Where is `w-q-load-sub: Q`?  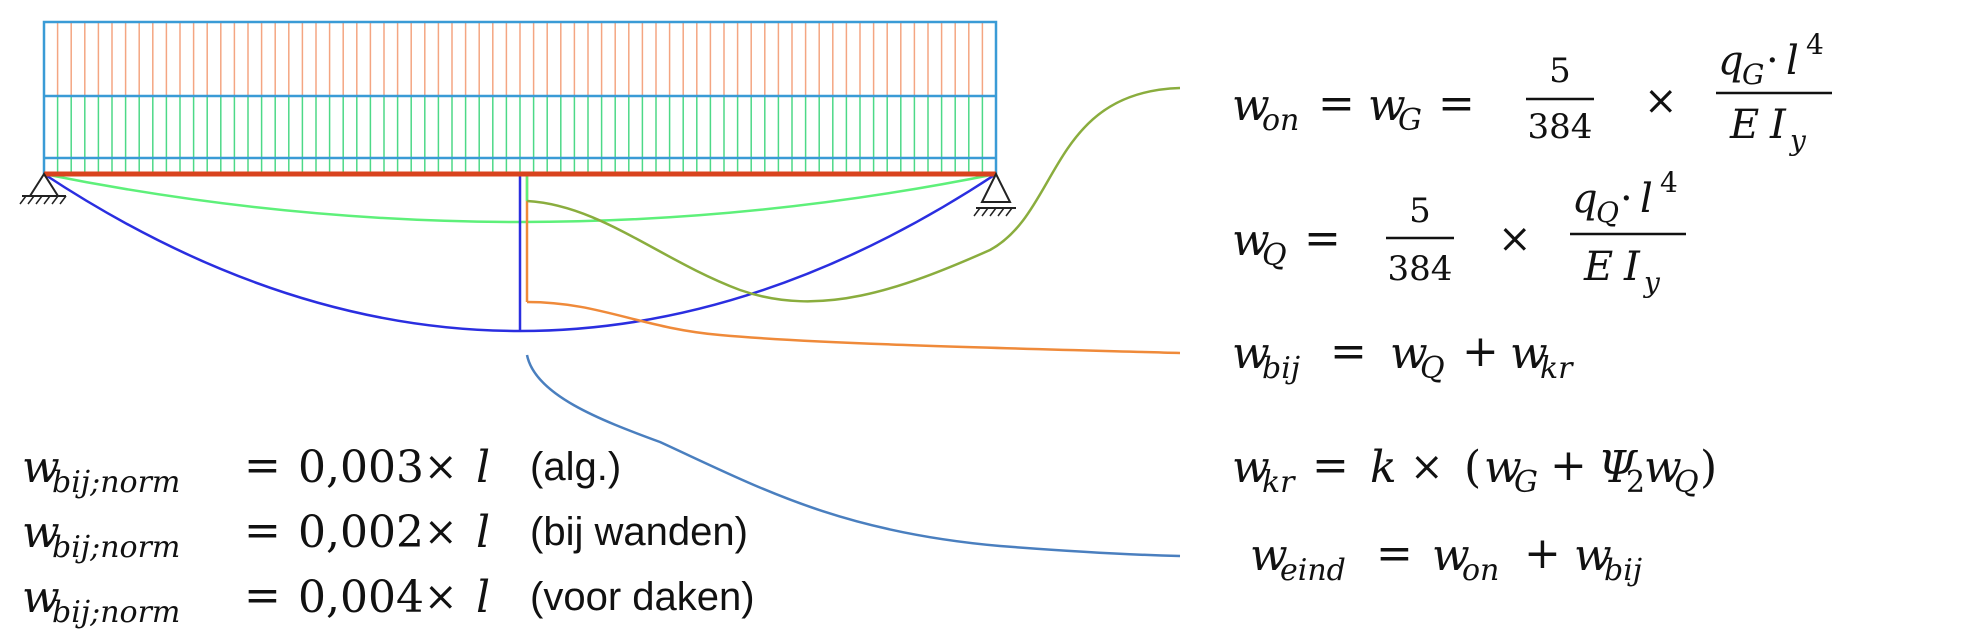 w-q-load-sub: Q is located at coordinates (1607, 212).